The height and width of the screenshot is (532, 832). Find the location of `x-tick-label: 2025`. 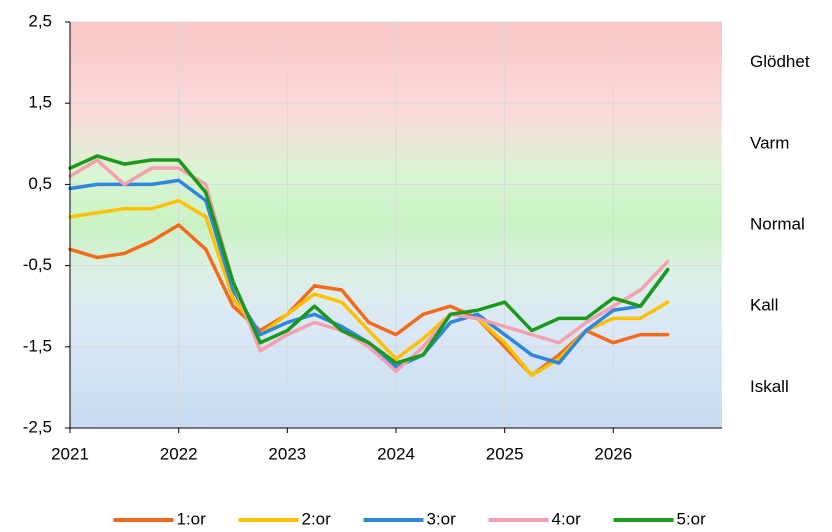

x-tick-label: 2025 is located at coordinates (505, 453).